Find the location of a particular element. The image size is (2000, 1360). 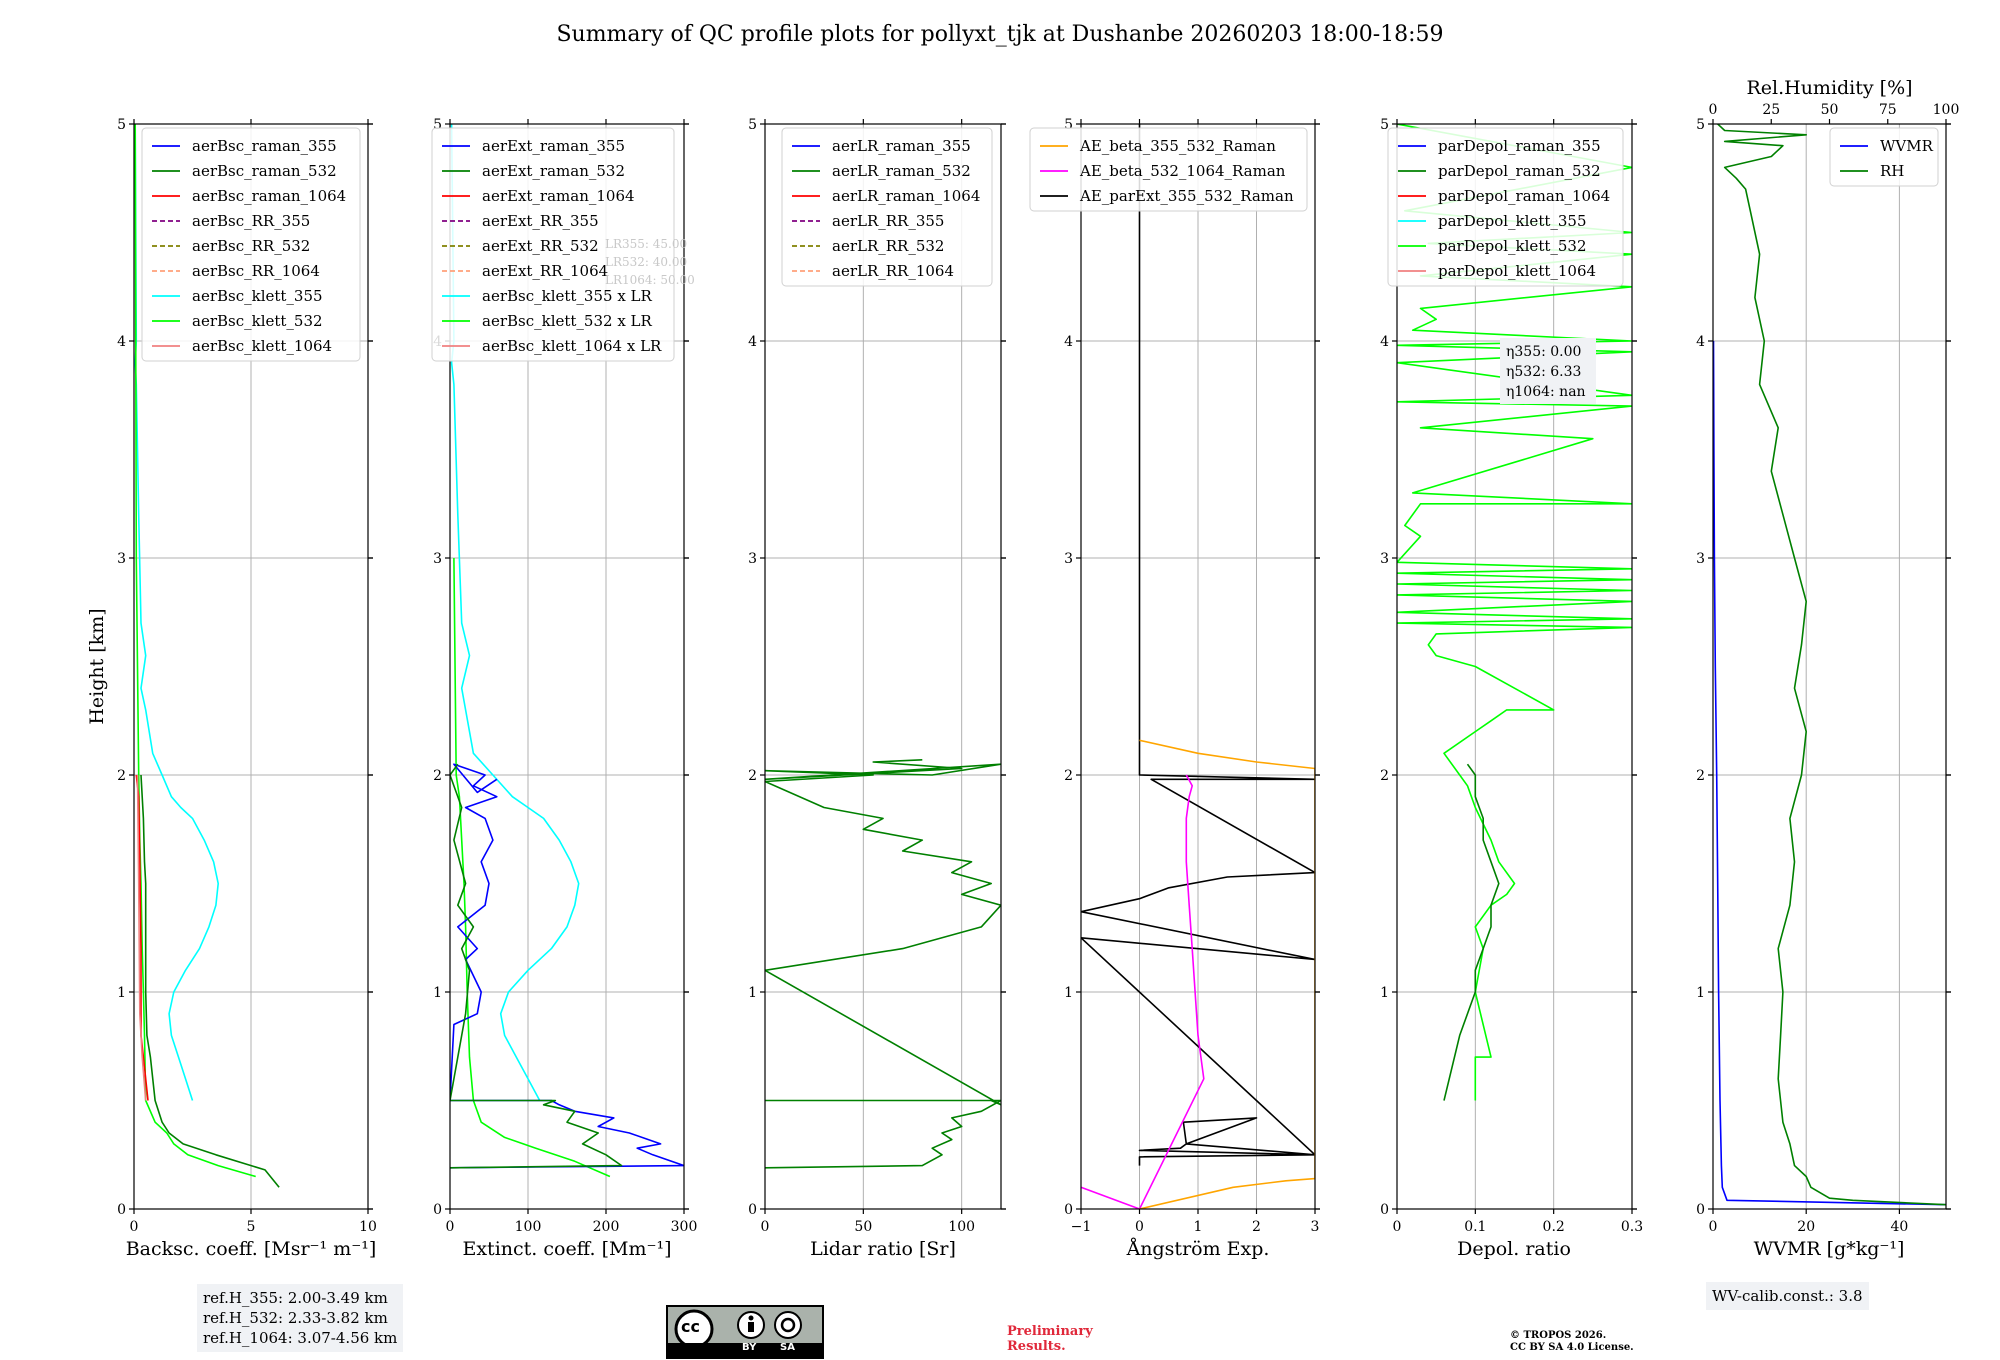

x-tick-label: 20 is located at coordinates (1806, 1227).